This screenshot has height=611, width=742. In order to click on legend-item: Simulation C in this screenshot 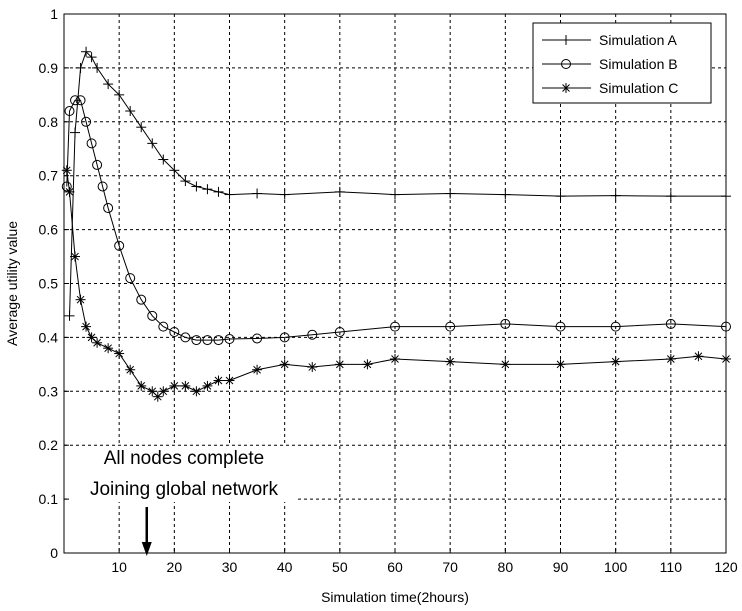, I will do `click(610, 88)`.